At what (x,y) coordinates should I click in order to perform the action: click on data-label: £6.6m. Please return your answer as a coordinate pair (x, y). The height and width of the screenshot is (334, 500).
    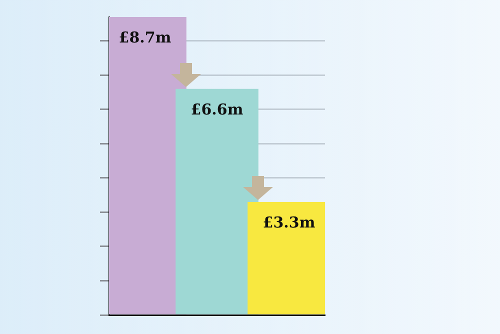
    Looking at the image, I should click on (217, 109).